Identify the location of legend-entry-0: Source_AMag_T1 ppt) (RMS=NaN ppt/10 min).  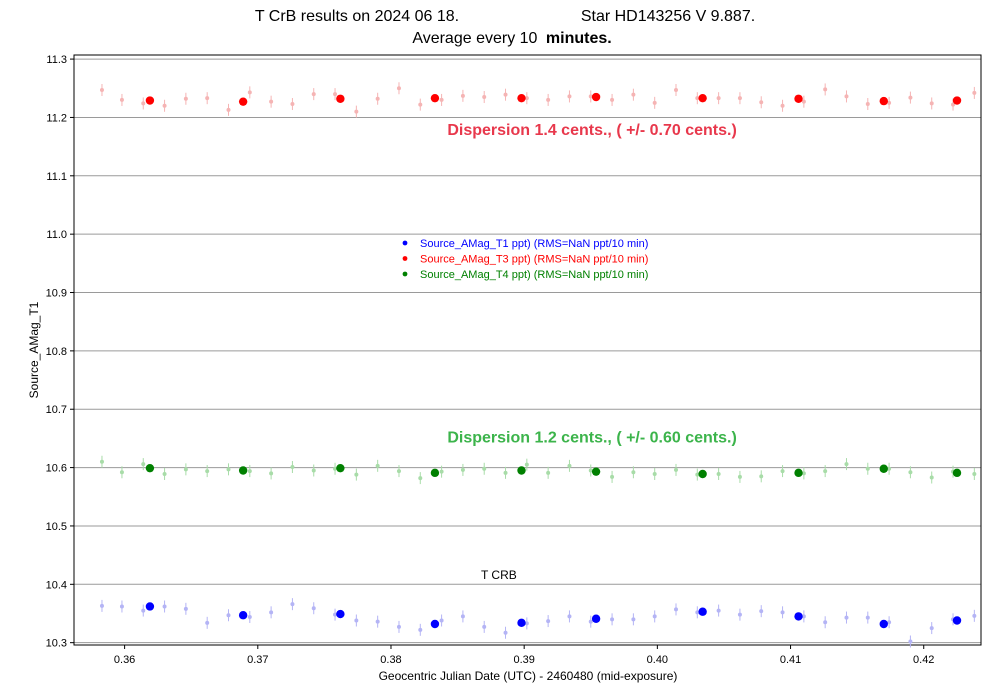
(534, 244).